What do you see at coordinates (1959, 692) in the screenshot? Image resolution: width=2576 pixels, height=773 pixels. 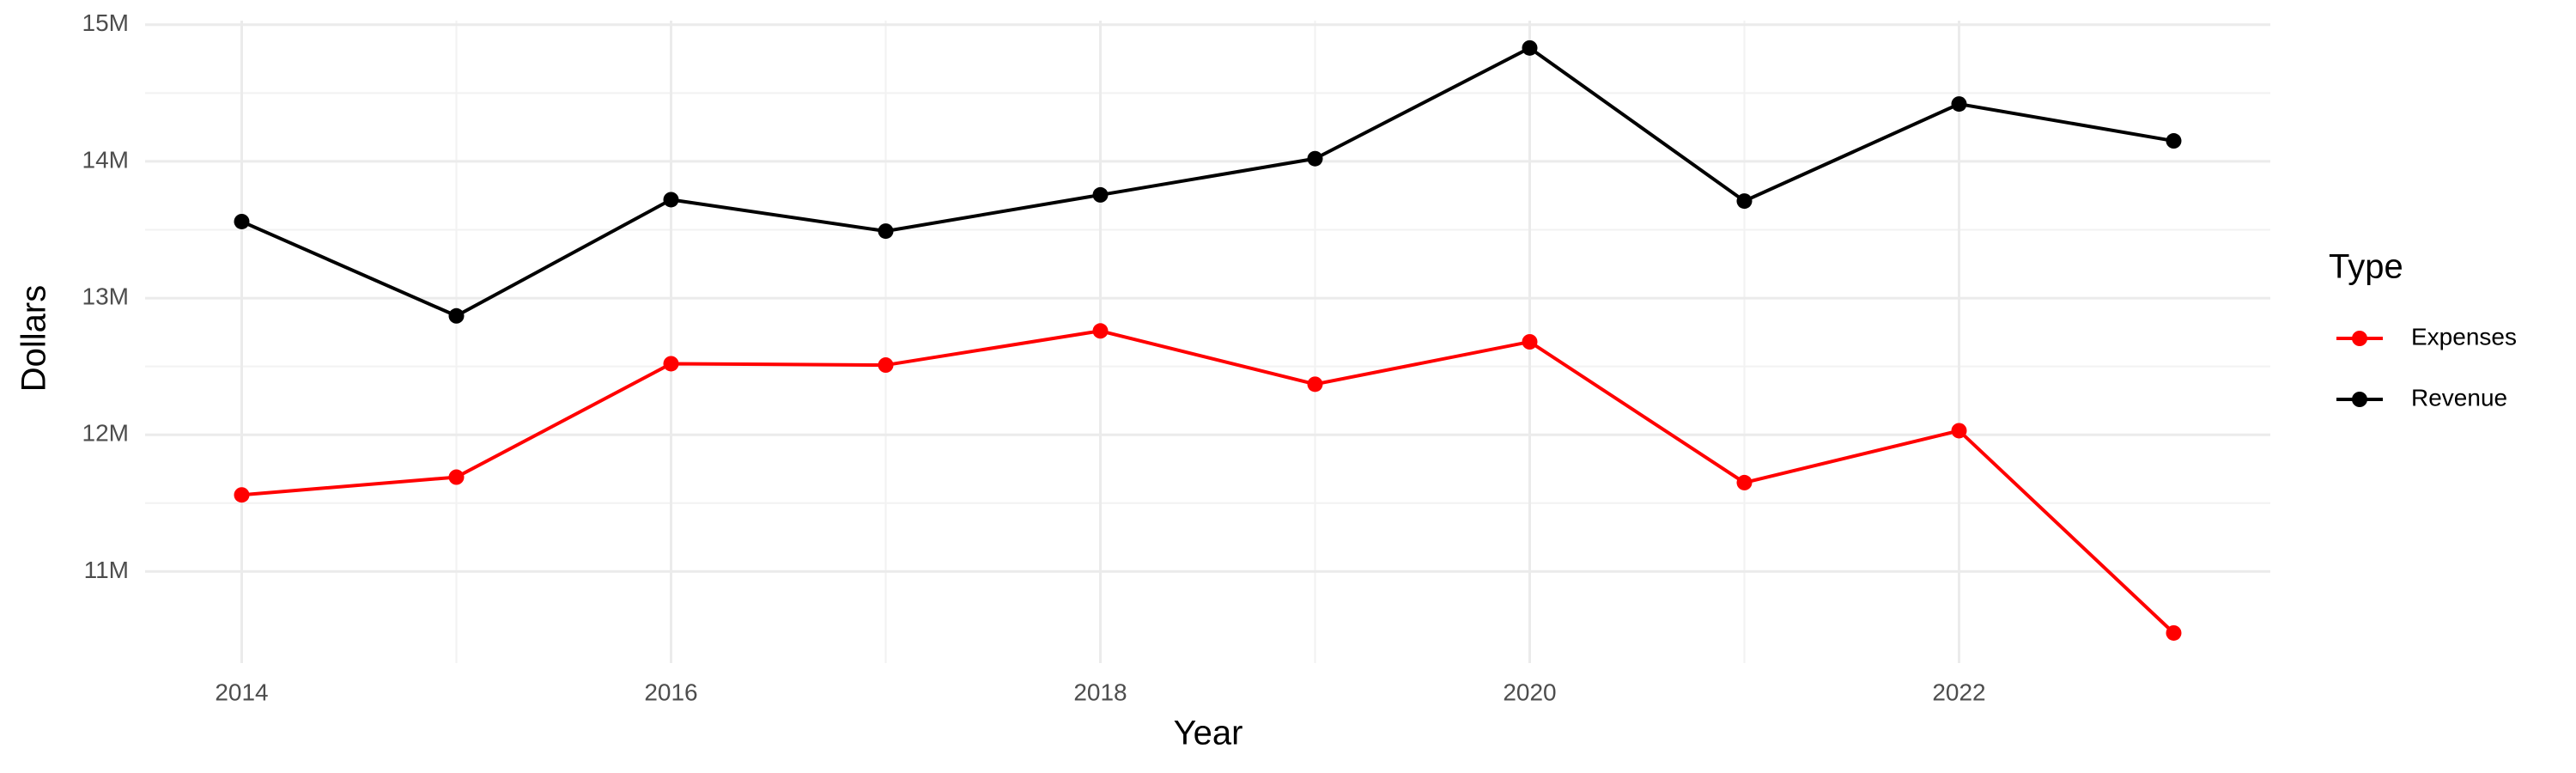 I see `x-tick-label: 2022` at bounding box center [1959, 692].